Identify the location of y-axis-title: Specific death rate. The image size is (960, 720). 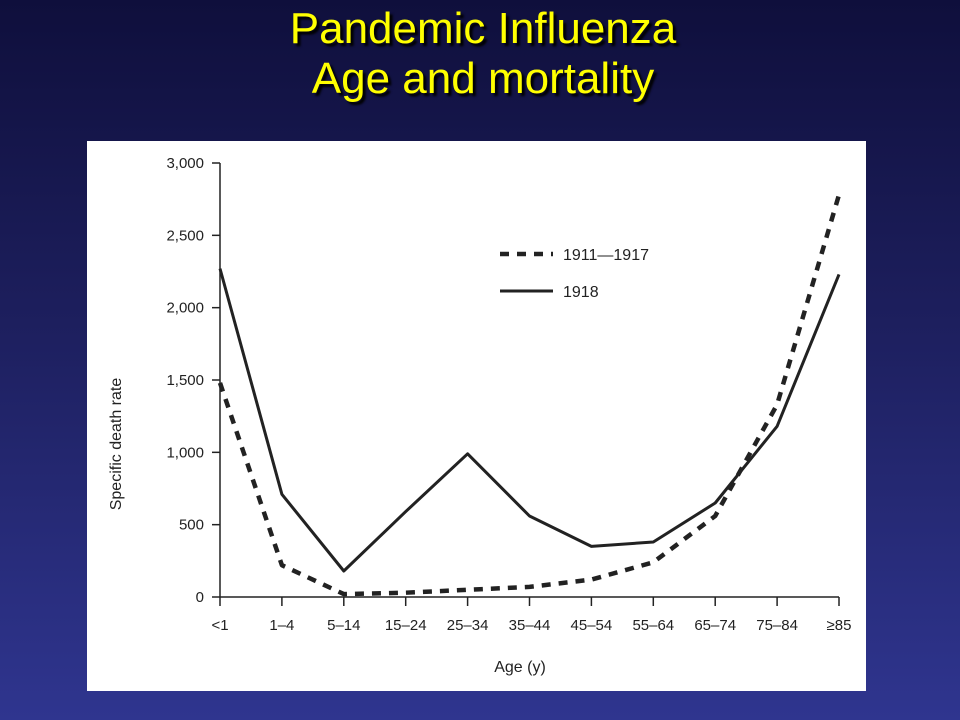
(116, 444).